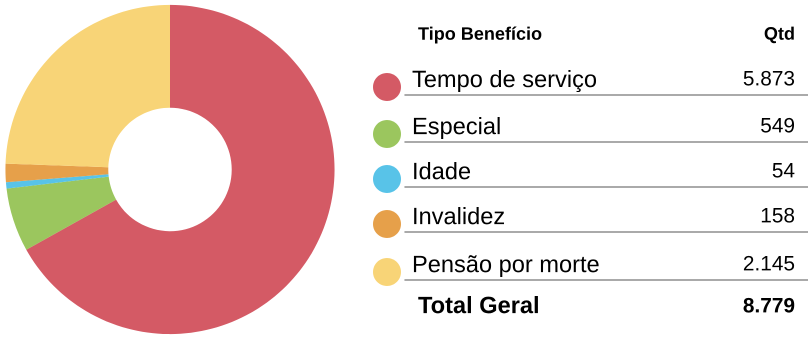 The image size is (808, 339). I want to click on legend-label: Idade, so click(442, 171).